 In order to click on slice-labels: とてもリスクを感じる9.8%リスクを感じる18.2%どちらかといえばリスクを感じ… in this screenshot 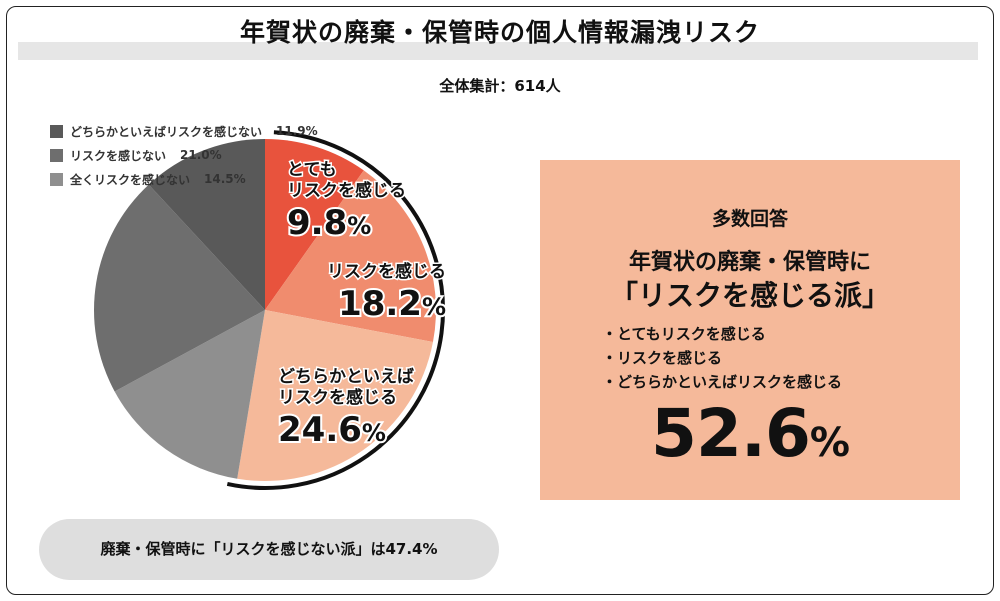, I will do `click(362, 306)`.